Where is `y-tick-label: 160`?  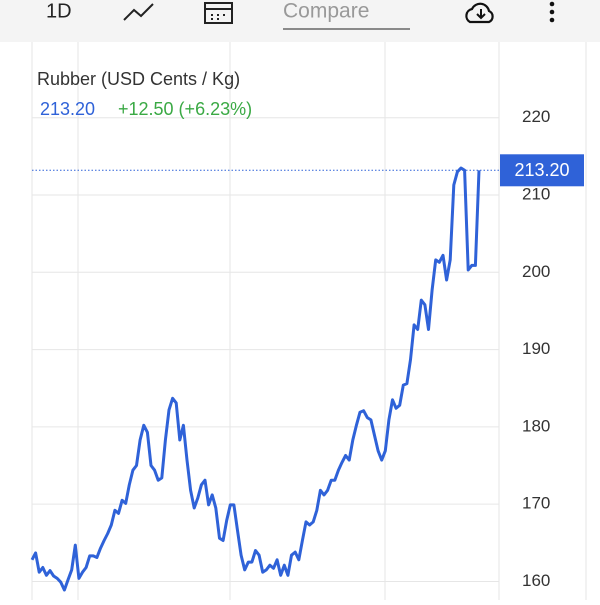
y-tick-label: 160 is located at coordinates (536, 580).